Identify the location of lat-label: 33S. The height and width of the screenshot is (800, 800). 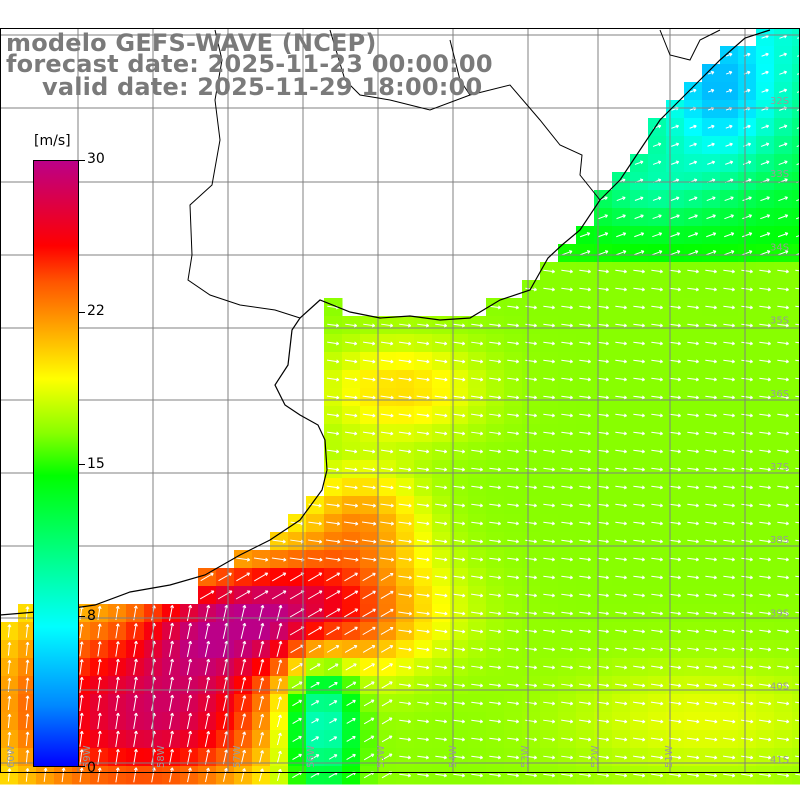
(779, 174).